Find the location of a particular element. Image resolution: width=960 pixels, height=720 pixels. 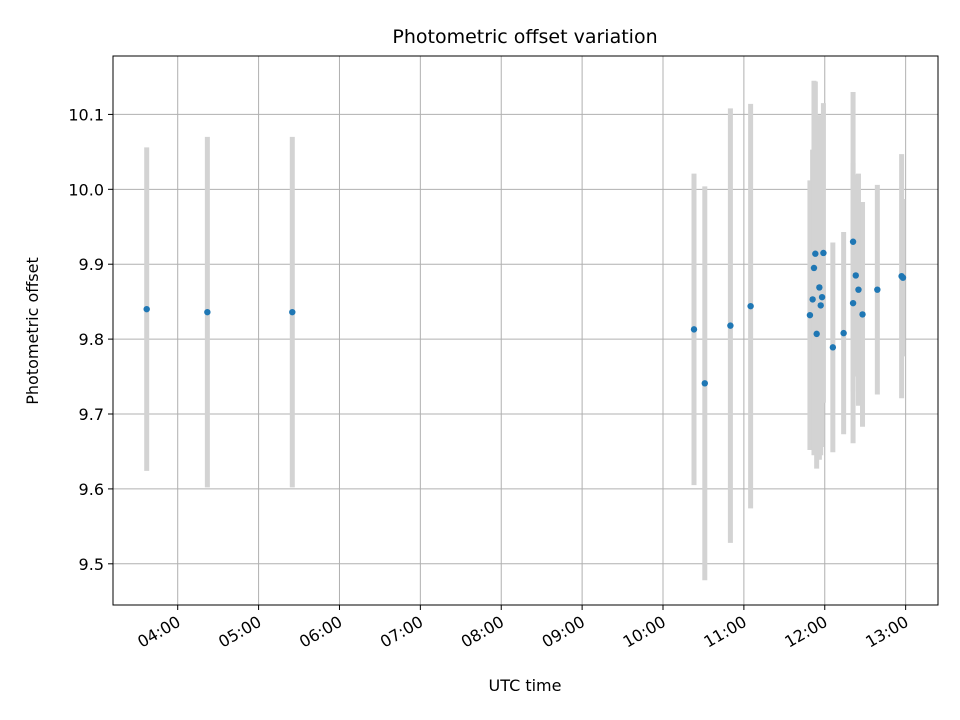

y-tick-label: 9.9 is located at coordinates (91, 264).